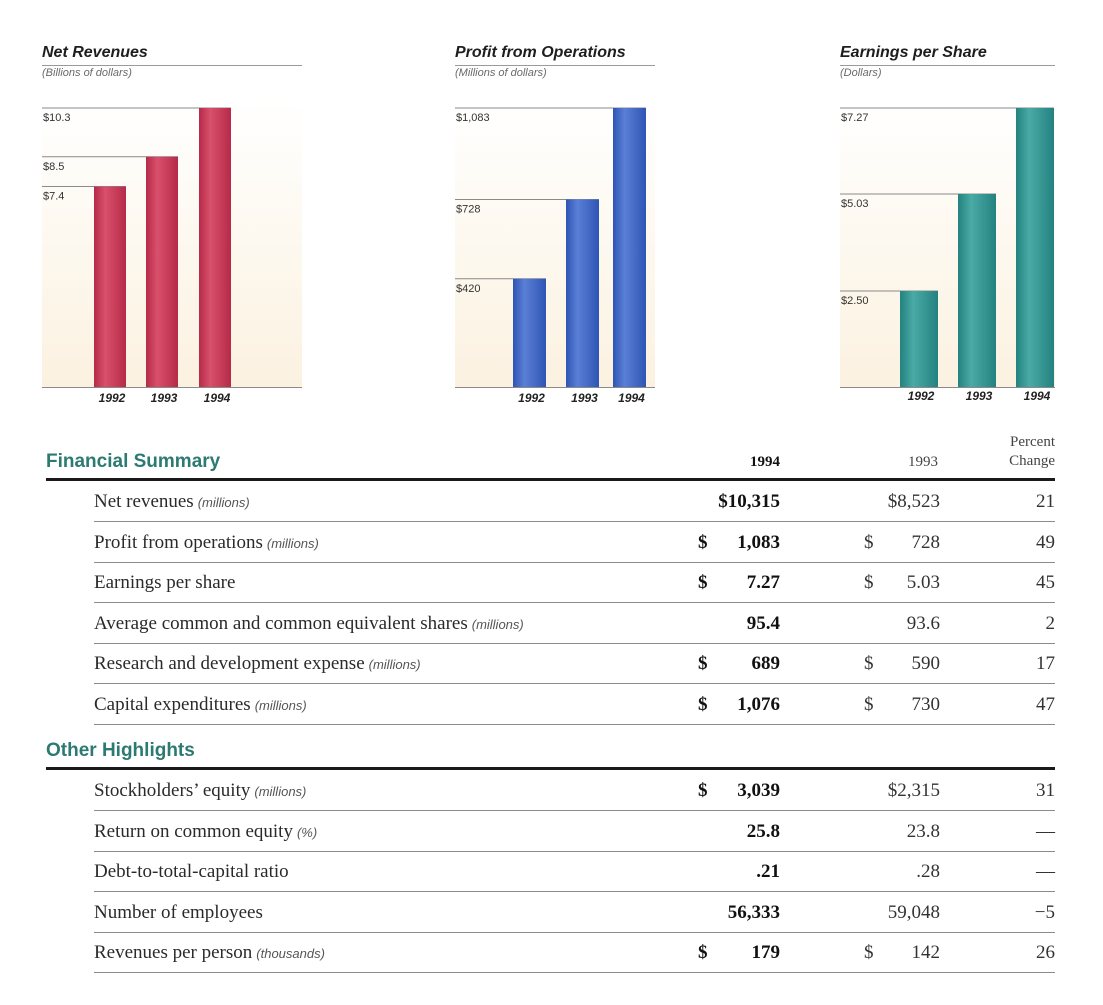 Image resolution: width=1103 pixels, height=1005 pixels. I want to click on table-row: Earnings per share $7.27 $5.03 45, so click(574, 582).